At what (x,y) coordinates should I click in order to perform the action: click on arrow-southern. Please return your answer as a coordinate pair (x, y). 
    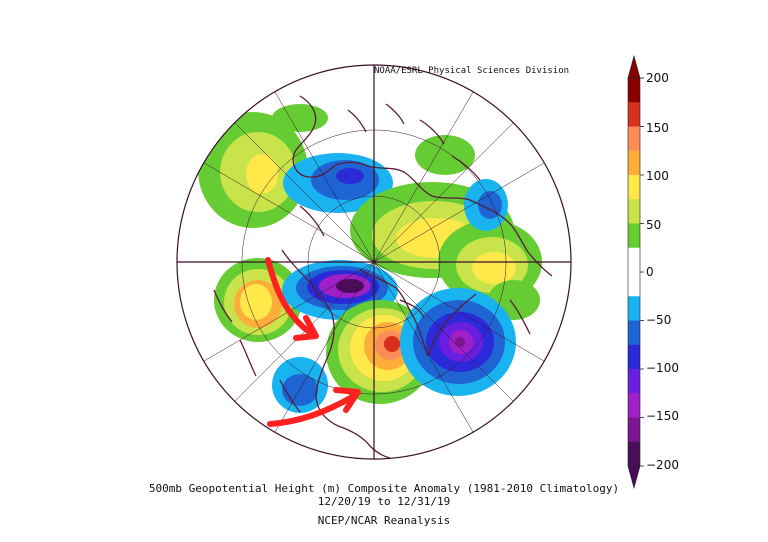
    Looking at the image, I should click on (312, 410).